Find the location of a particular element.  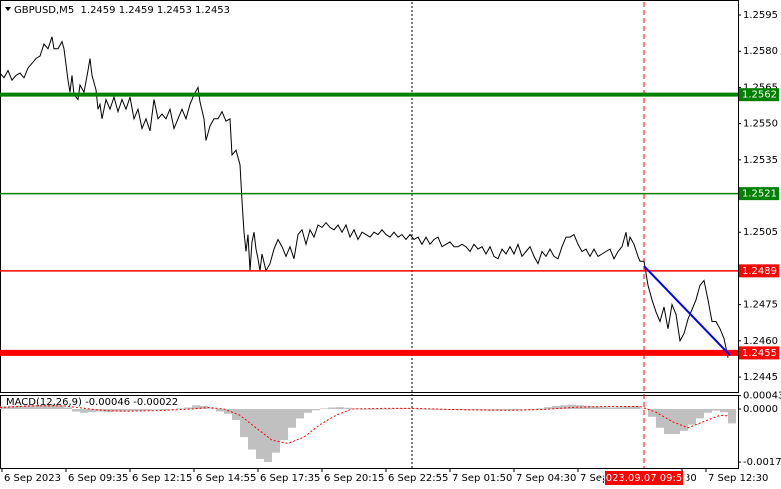

macd-frame is located at coordinates (369, 432).